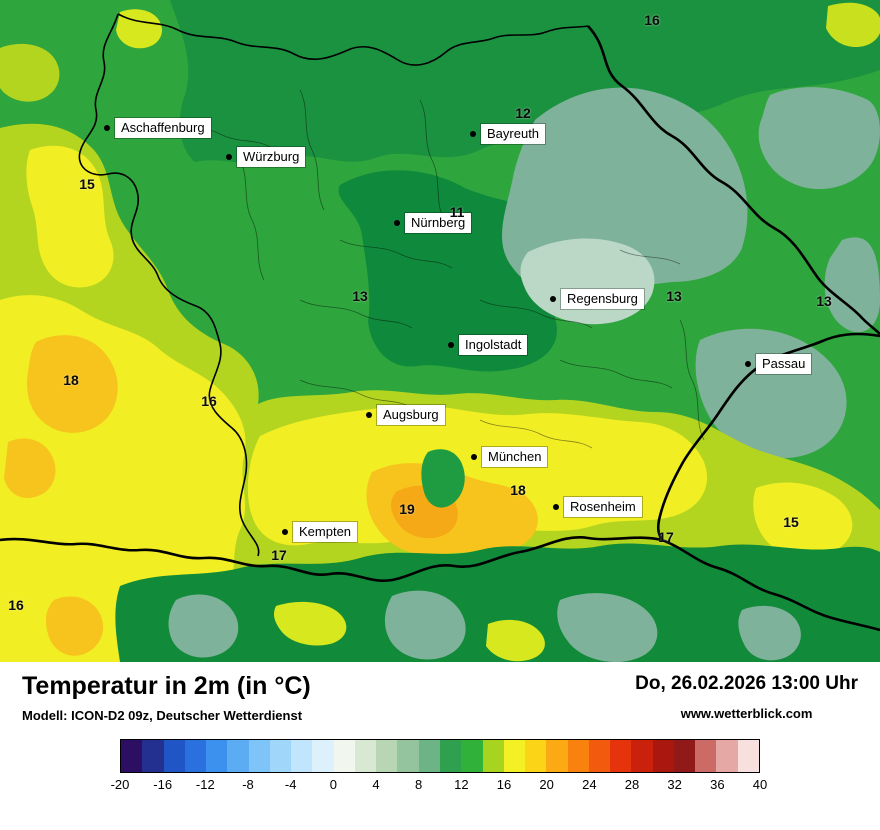  Describe the element at coordinates (71, 380) in the screenshot. I see `temperature-value: 18` at that location.